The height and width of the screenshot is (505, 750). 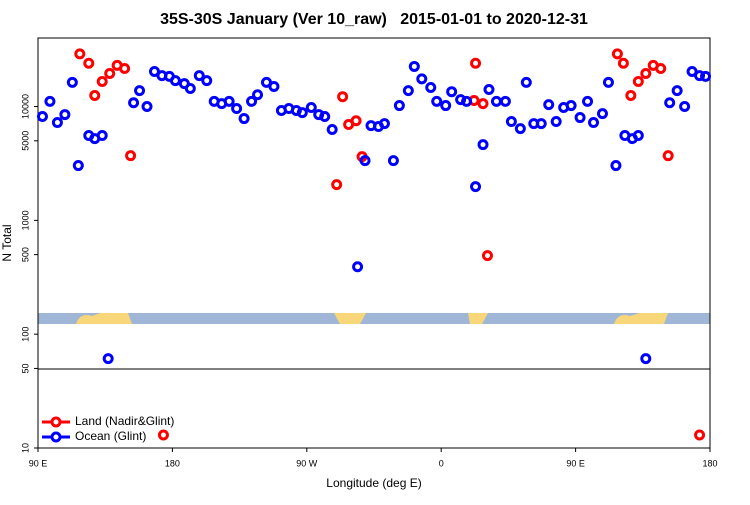 I want to click on land-mask-strip, so click(x=374, y=318).